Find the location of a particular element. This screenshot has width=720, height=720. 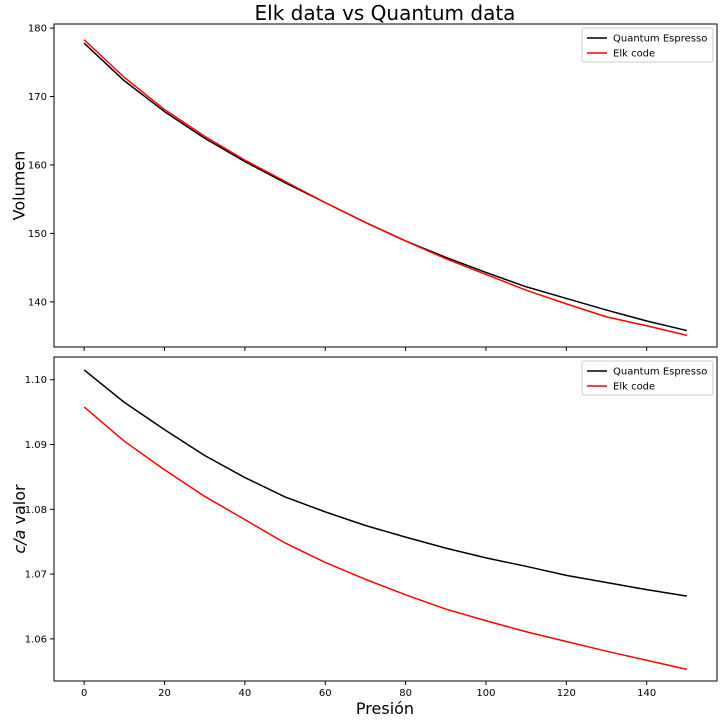

volume-legend-label-elk: Elk code is located at coordinates (634, 54).